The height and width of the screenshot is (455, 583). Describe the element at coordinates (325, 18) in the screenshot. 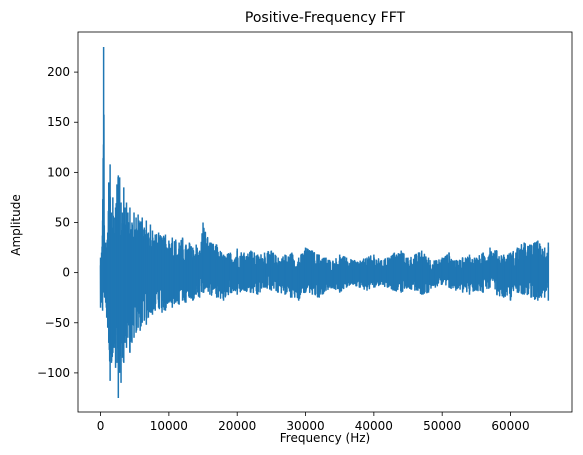

I see `chart-title: Positive-Frequency FFT` at that location.